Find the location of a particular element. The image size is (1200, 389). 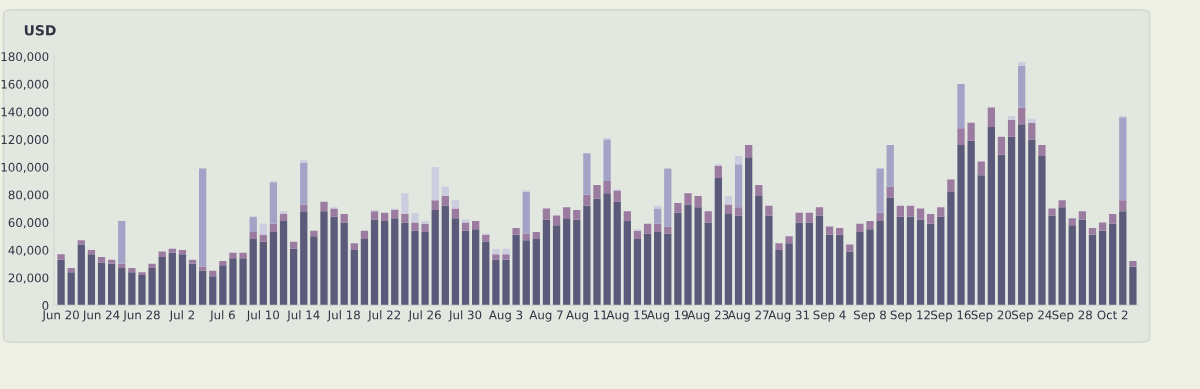

y-tick-label: 160,000 is located at coordinates (25, 84).